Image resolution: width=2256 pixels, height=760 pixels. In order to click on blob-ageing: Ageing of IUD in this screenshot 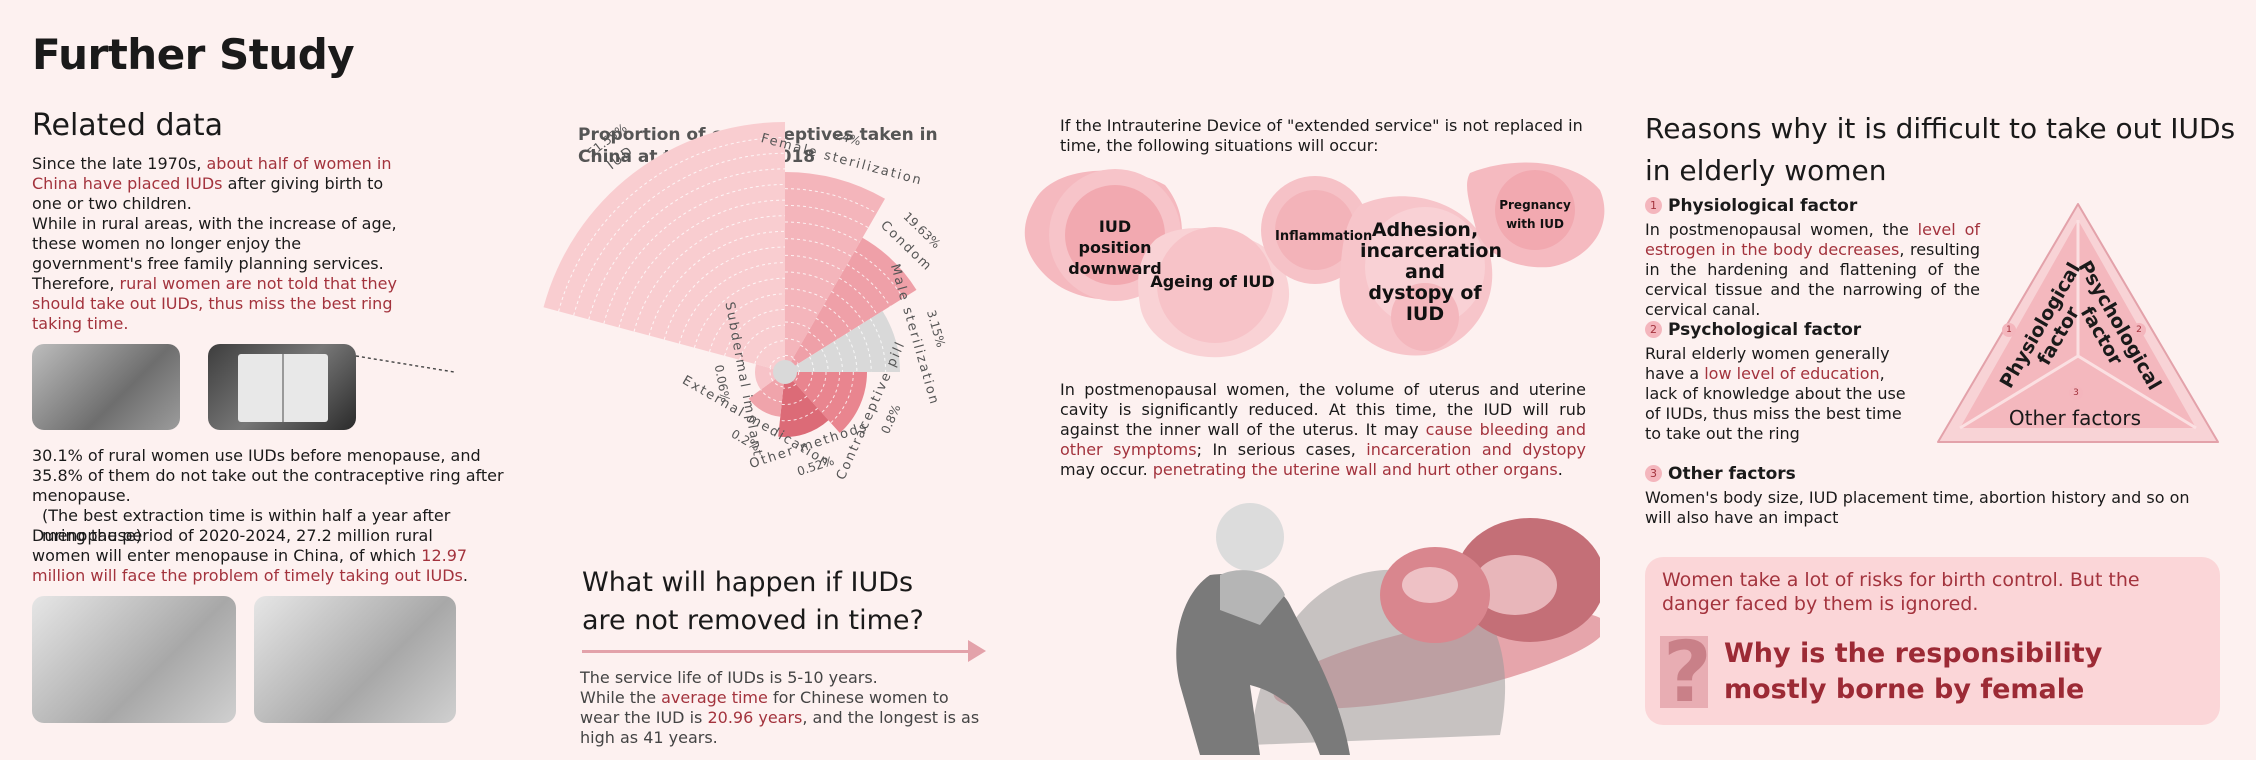, I will do `click(1212, 281)`.